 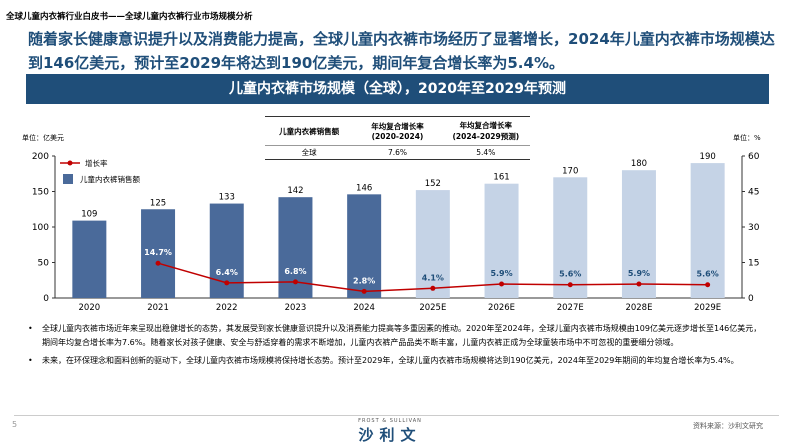 What do you see at coordinates (396, 415) in the screenshot?
I see `footer-divider` at bounding box center [396, 415].